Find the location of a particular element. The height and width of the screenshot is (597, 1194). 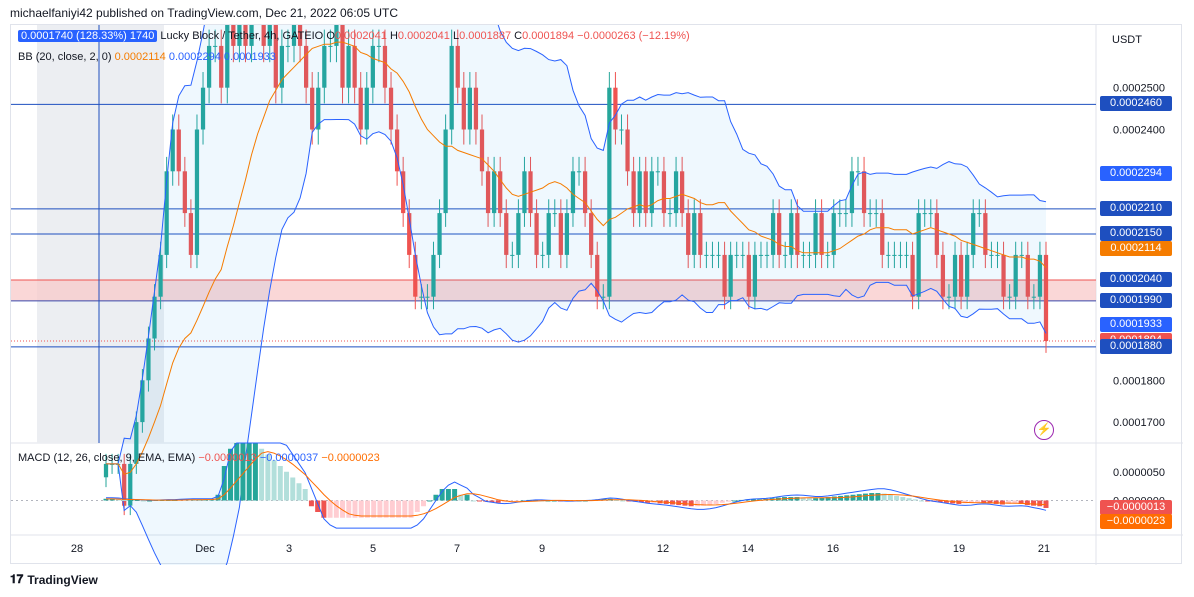

y-tick-label: 0.0001800 is located at coordinates (1139, 381).